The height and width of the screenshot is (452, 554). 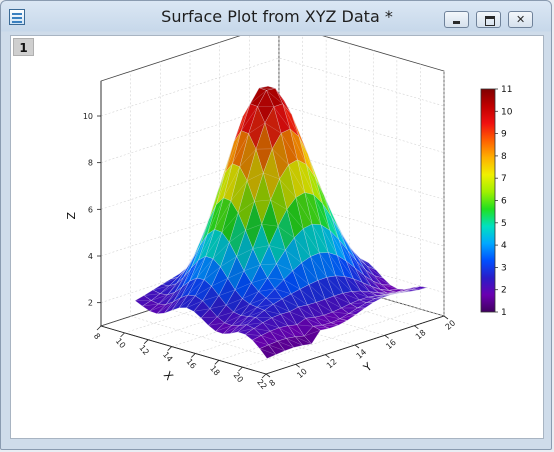 What do you see at coordinates (456, 19) in the screenshot?
I see `minimize-button` at bounding box center [456, 19].